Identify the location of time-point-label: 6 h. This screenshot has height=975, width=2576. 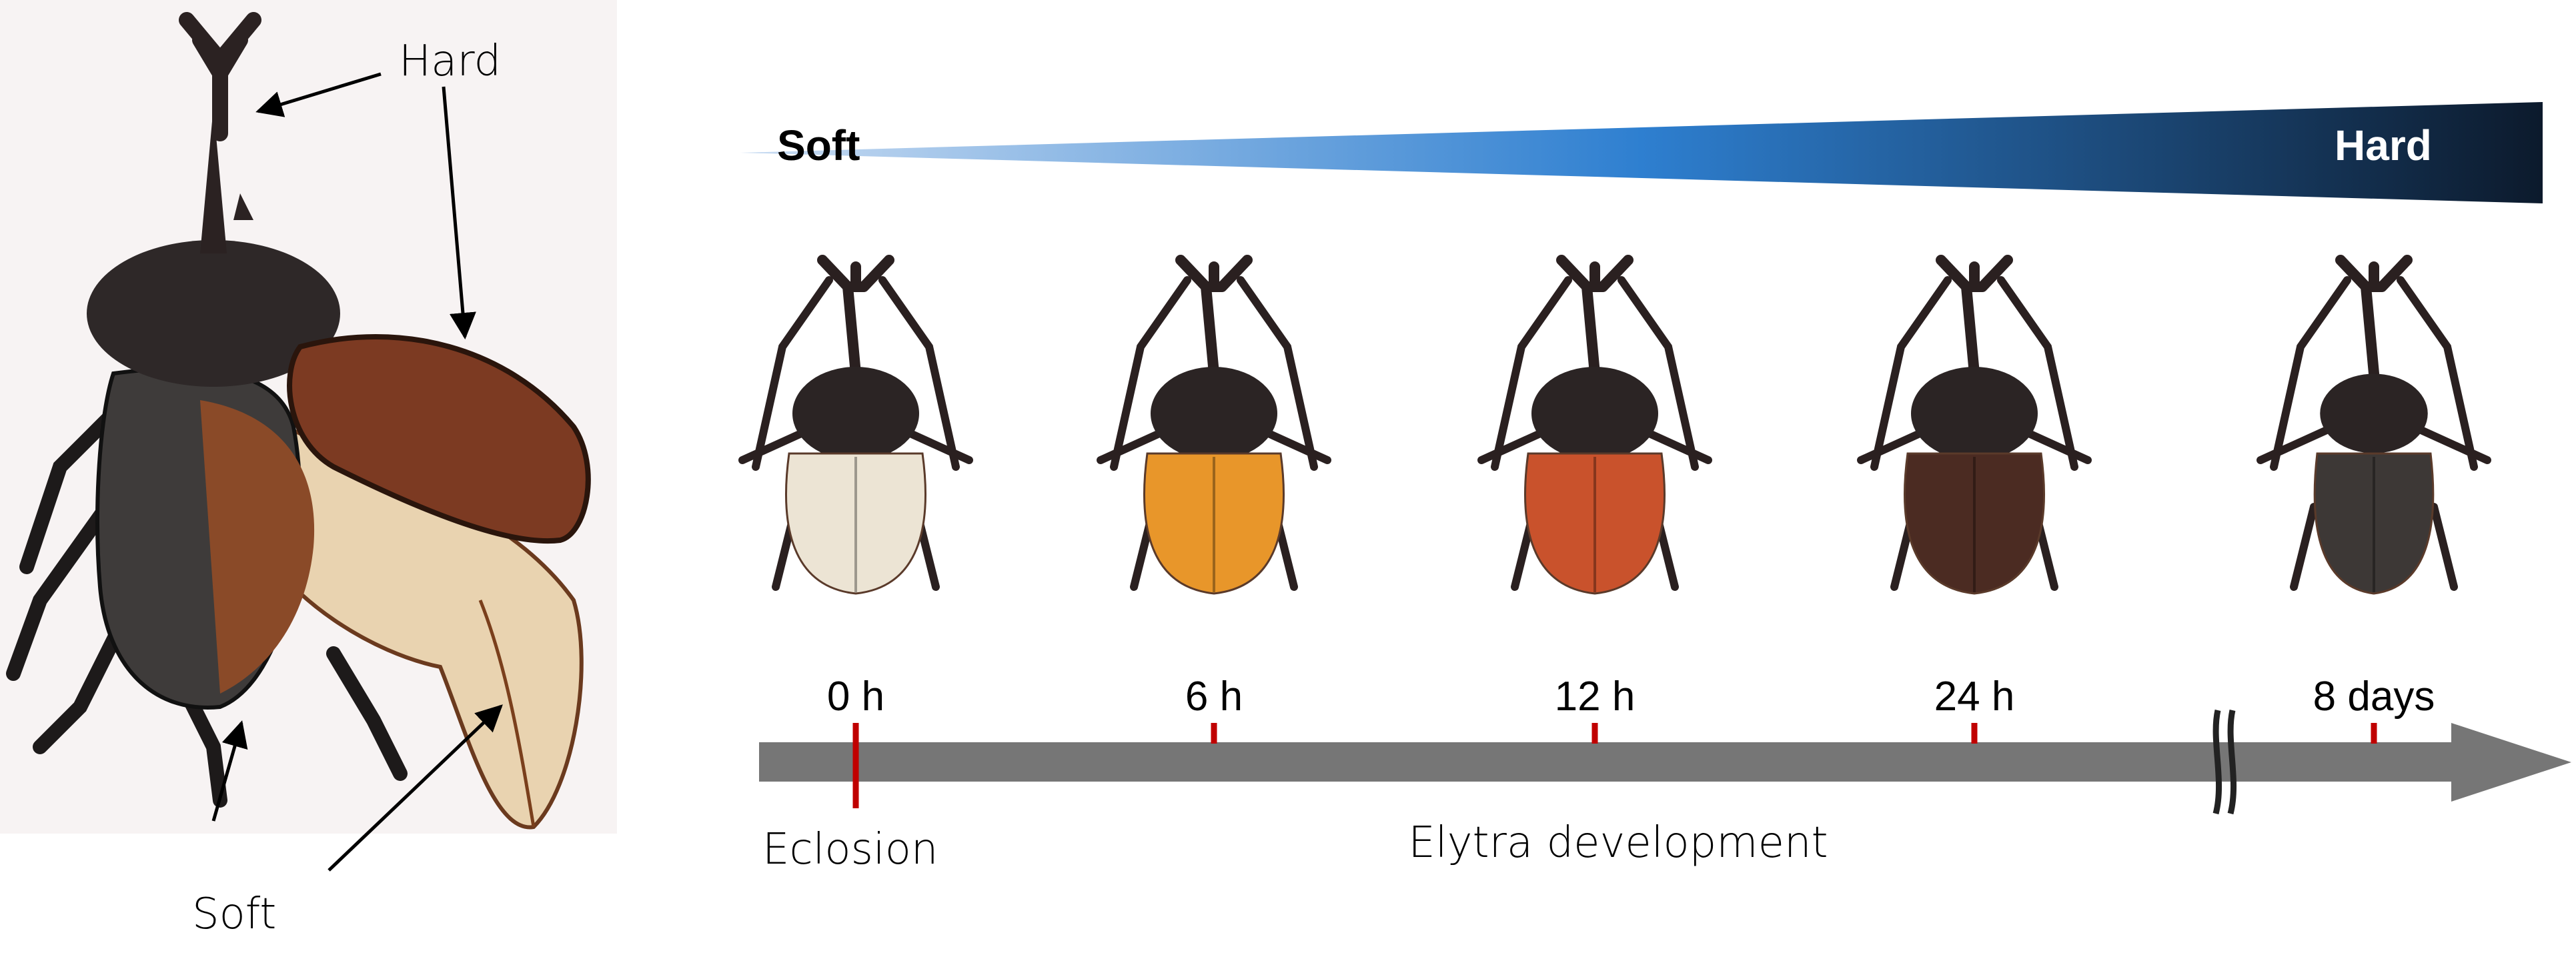
(1214, 697).